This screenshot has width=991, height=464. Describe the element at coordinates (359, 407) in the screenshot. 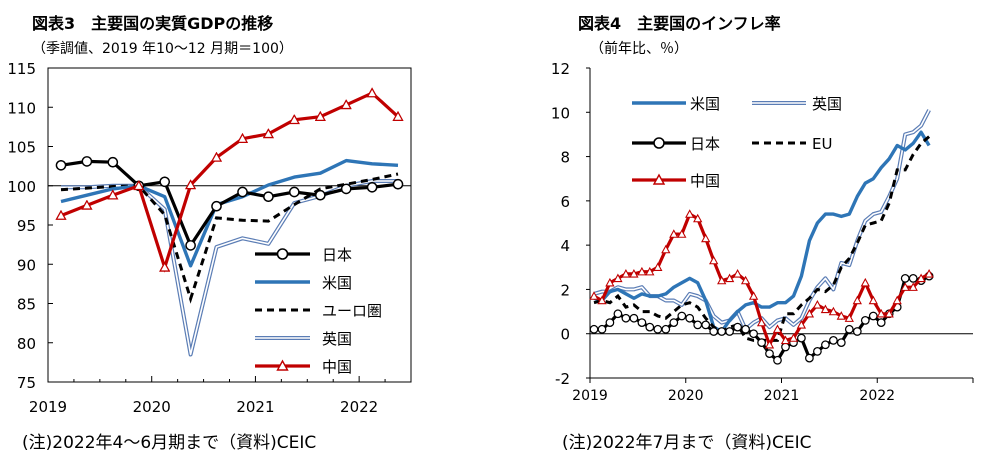

I see `gdp-xtick-label: 2022` at that location.